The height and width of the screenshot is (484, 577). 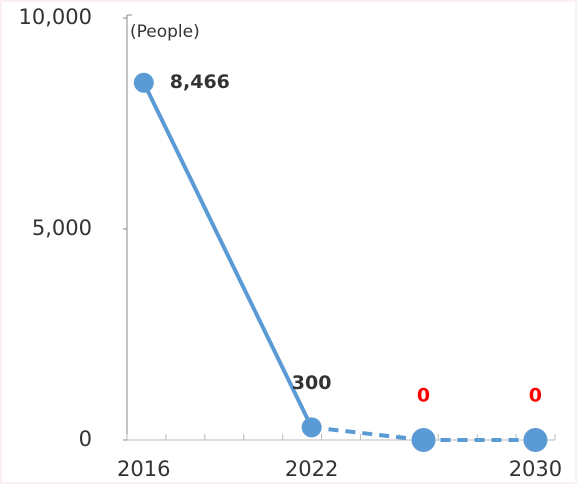 What do you see at coordinates (55, 17) in the screenshot?
I see `y-tick-label: 10,000` at bounding box center [55, 17].